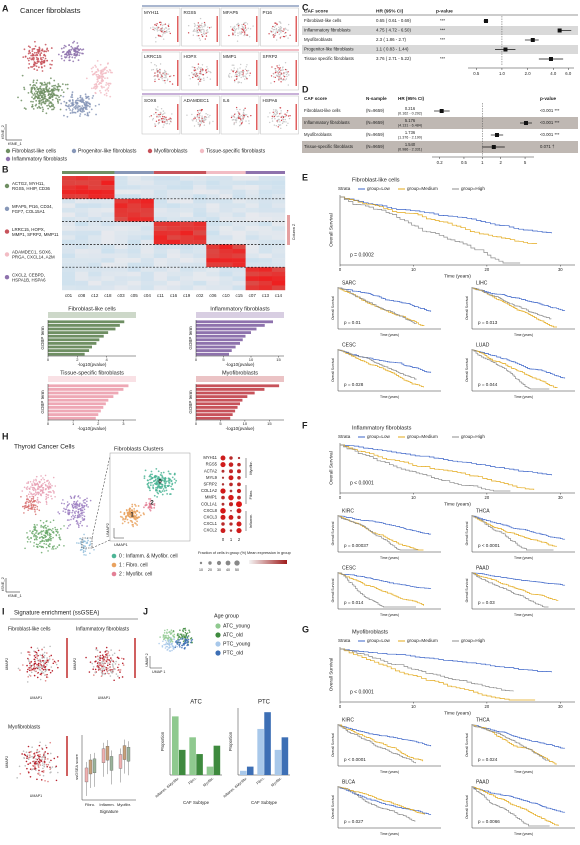 The width and height of the screenshot is (580, 845). I want to click on color-bar, so click(178, 117).